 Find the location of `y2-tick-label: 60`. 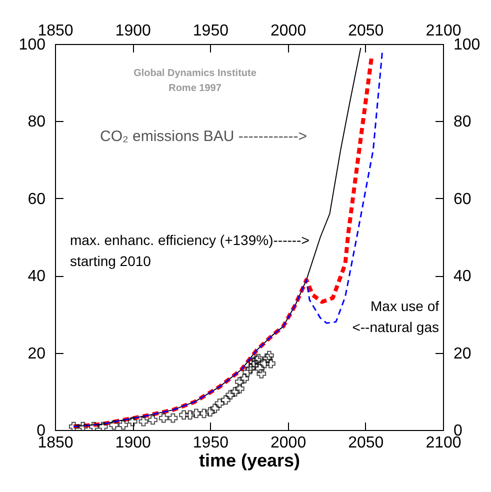

y2-tick-label: 60 is located at coordinates (463, 199).